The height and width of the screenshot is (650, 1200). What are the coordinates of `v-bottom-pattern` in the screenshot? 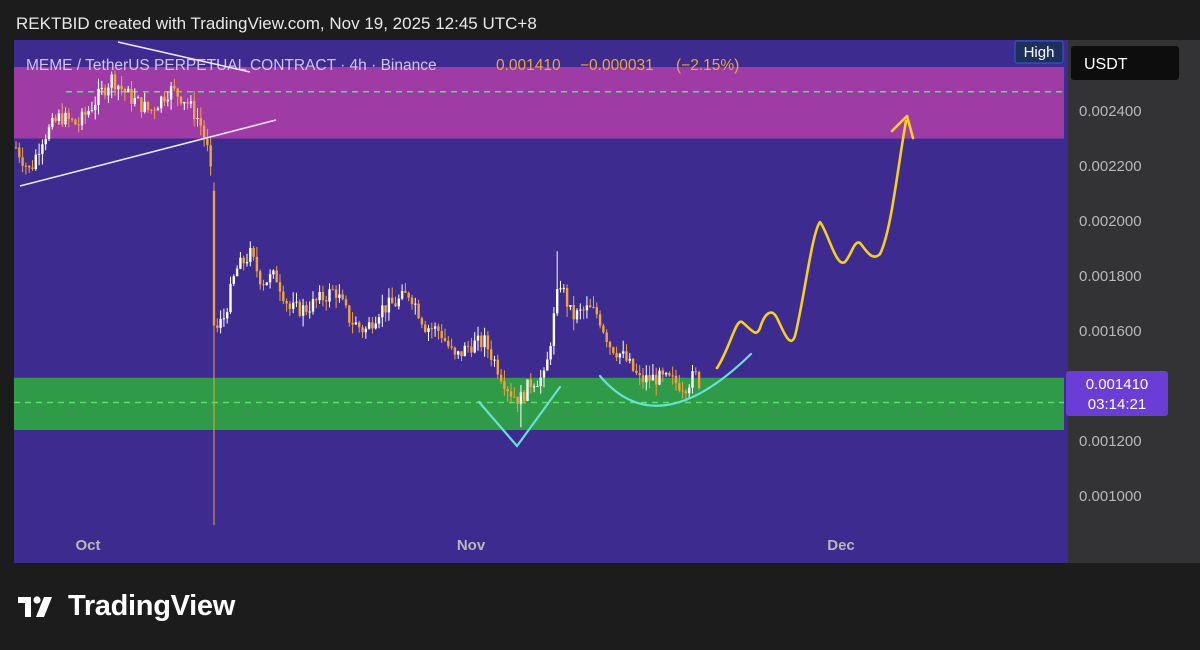 It's located at (519, 416).